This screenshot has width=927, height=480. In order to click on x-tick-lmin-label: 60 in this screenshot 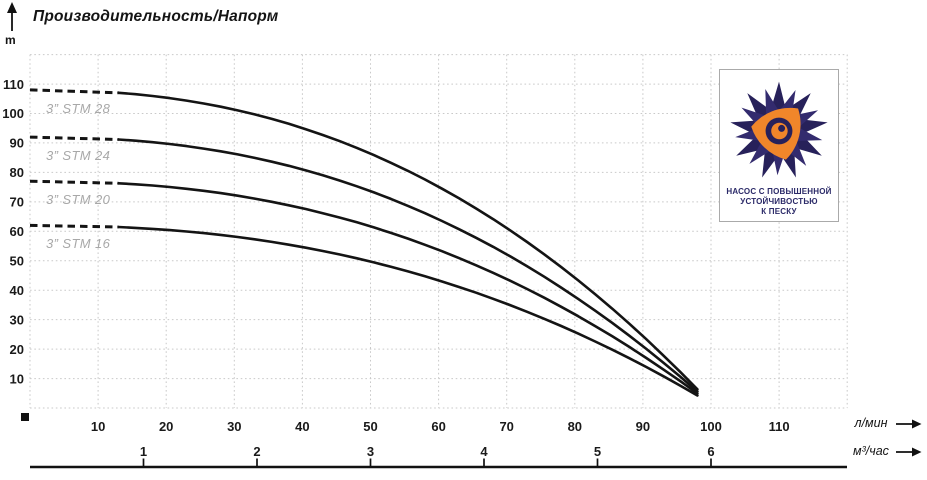, I will do `click(438, 426)`.